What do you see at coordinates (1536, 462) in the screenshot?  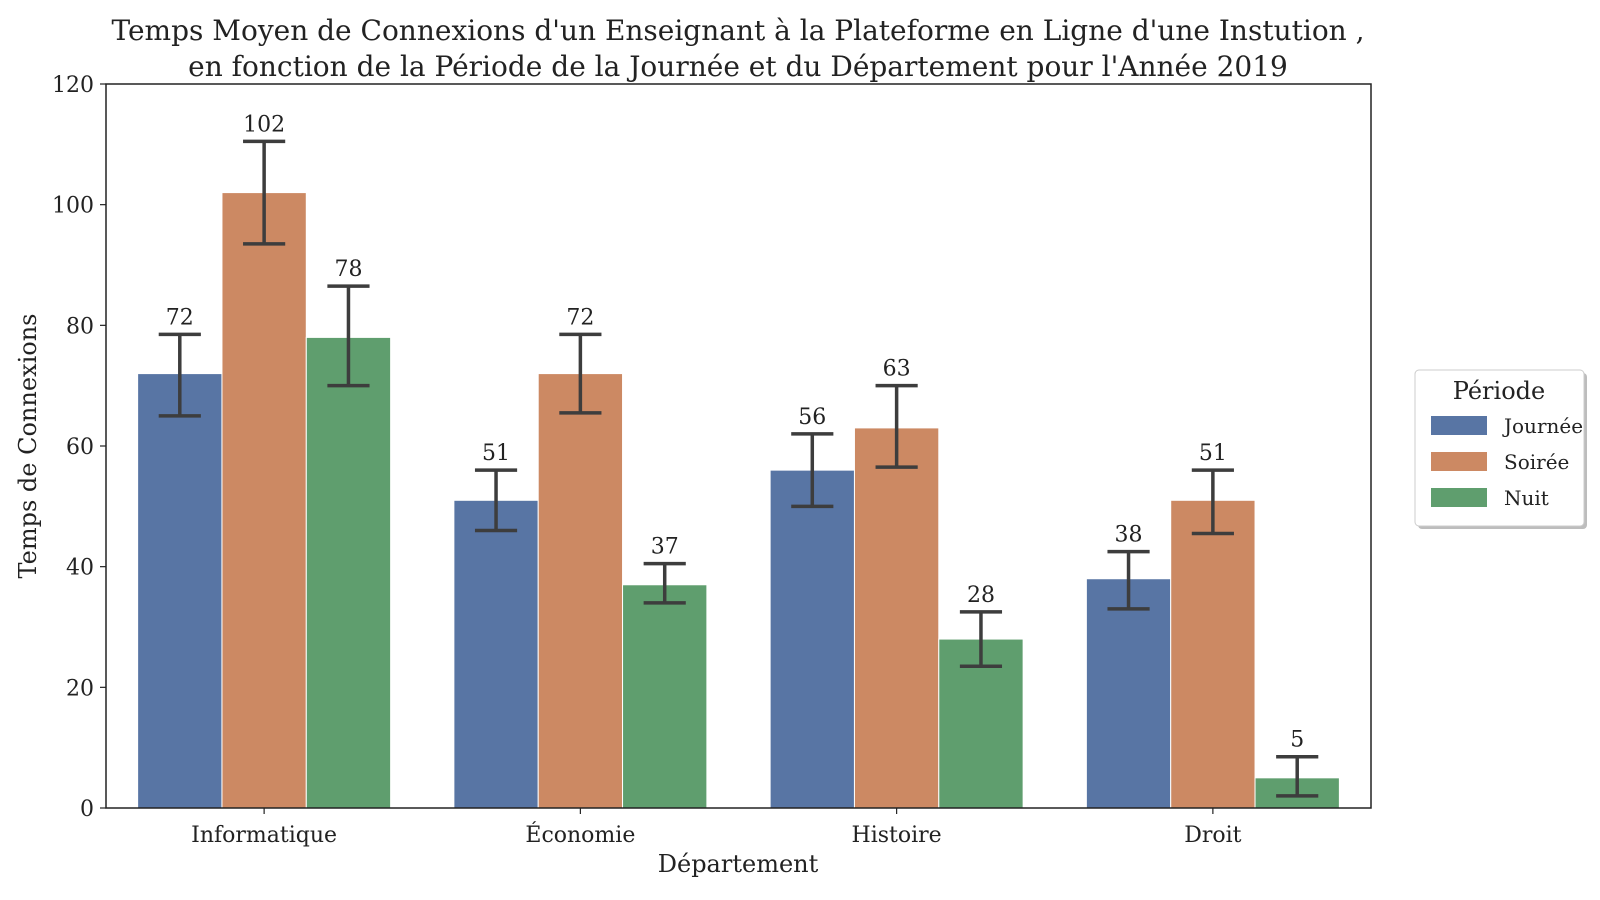 I see `legend-label-soiree: Soirée` at bounding box center [1536, 462].